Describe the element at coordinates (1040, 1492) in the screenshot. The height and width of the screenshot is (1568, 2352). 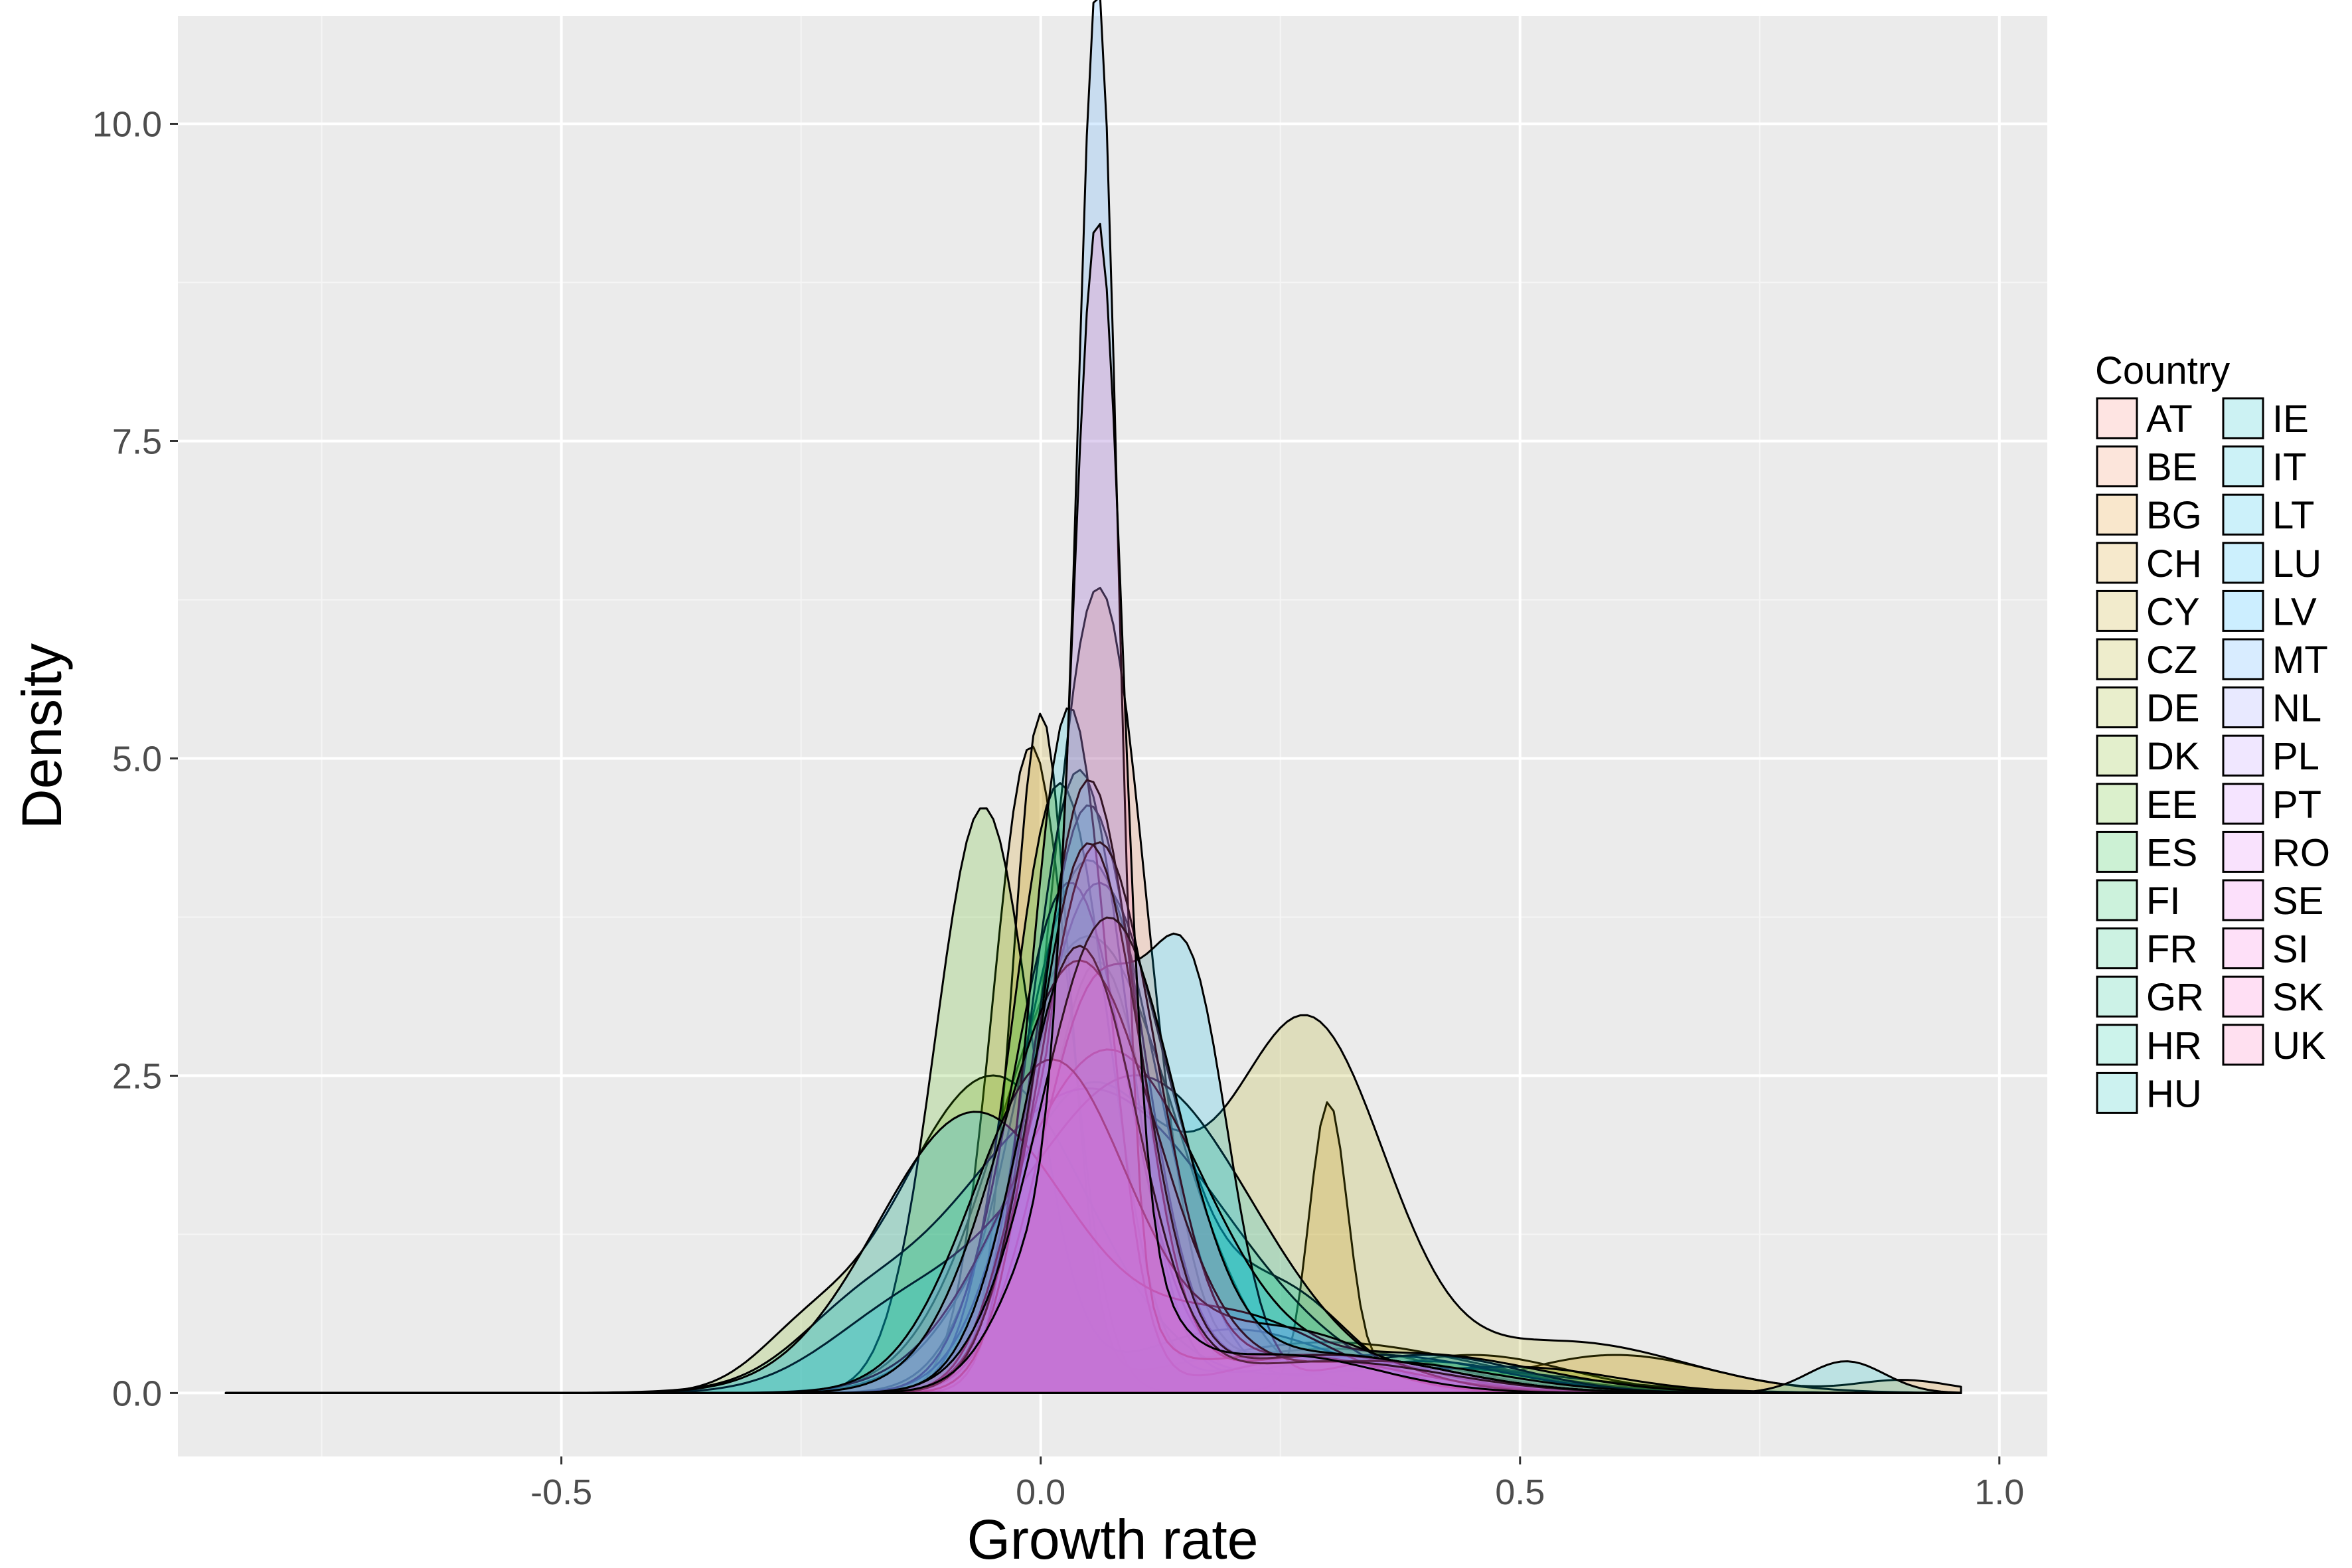
I see `x-tick-label: 0.0` at that location.